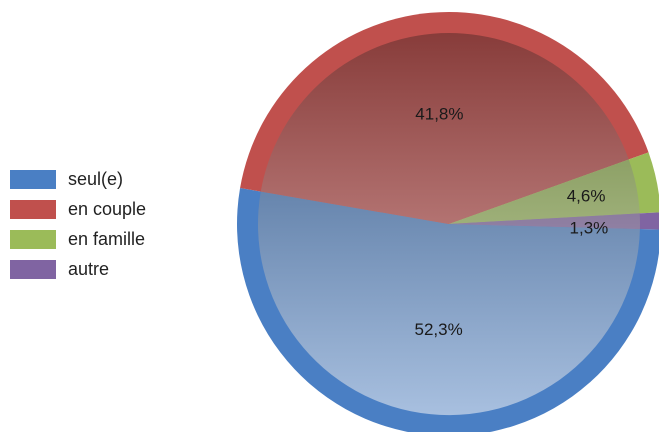 The height and width of the screenshot is (432, 659). What do you see at coordinates (33, 179) in the screenshot?
I see `legend-swatch-seul` at bounding box center [33, 179].